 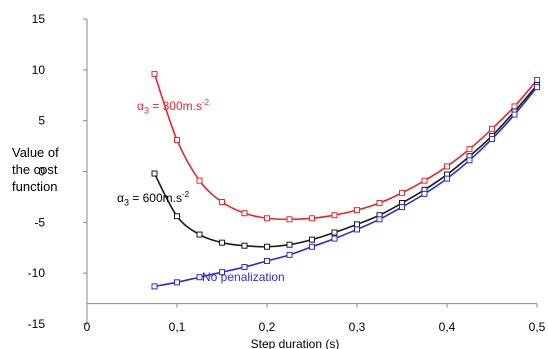 I want to click on annotation-text: No penalization, so click(x=243, y=277).